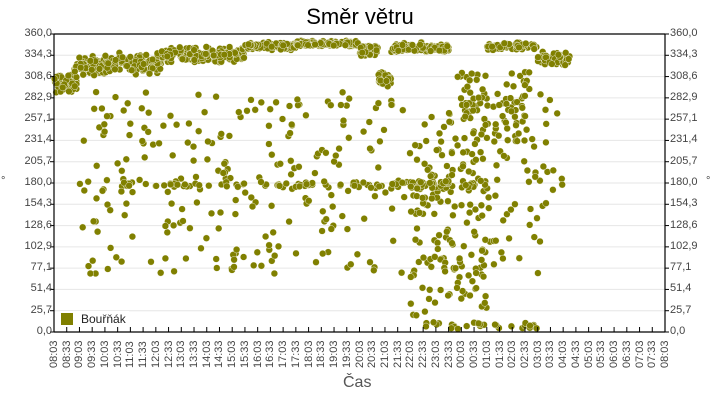 The width and height of the screenshot is (720, 400). What do you see at coordinates (219, 354) in the screenshot?
I see `x-tick-label: 14:33` at bounding box center [219, 354].